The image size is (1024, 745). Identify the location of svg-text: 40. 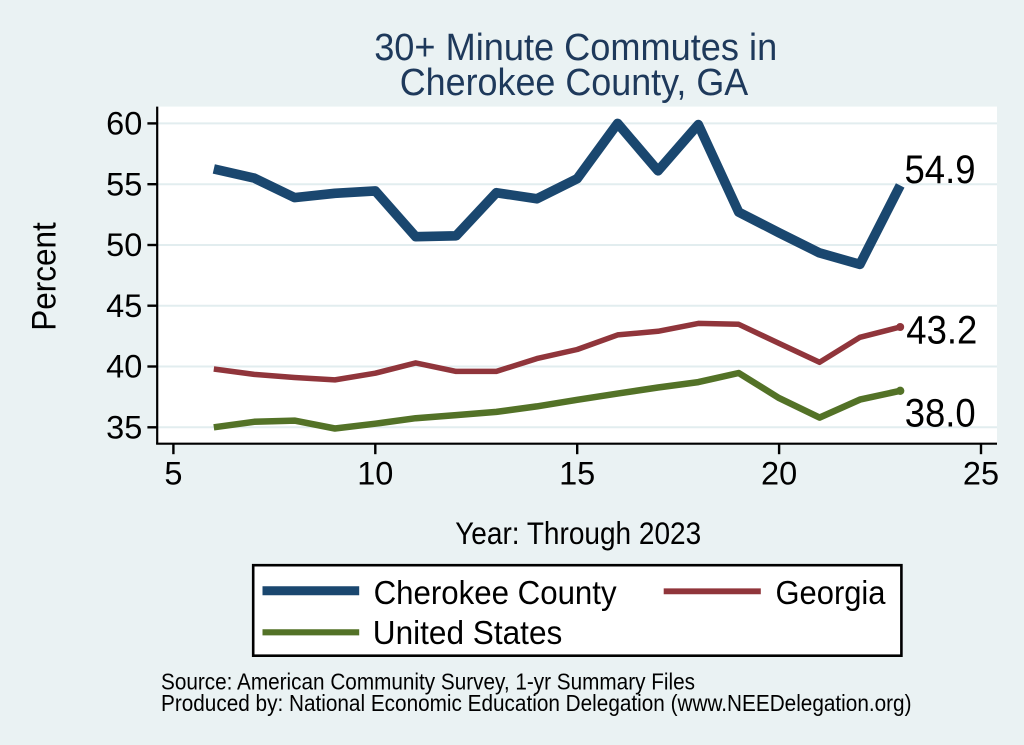
(124, 367).